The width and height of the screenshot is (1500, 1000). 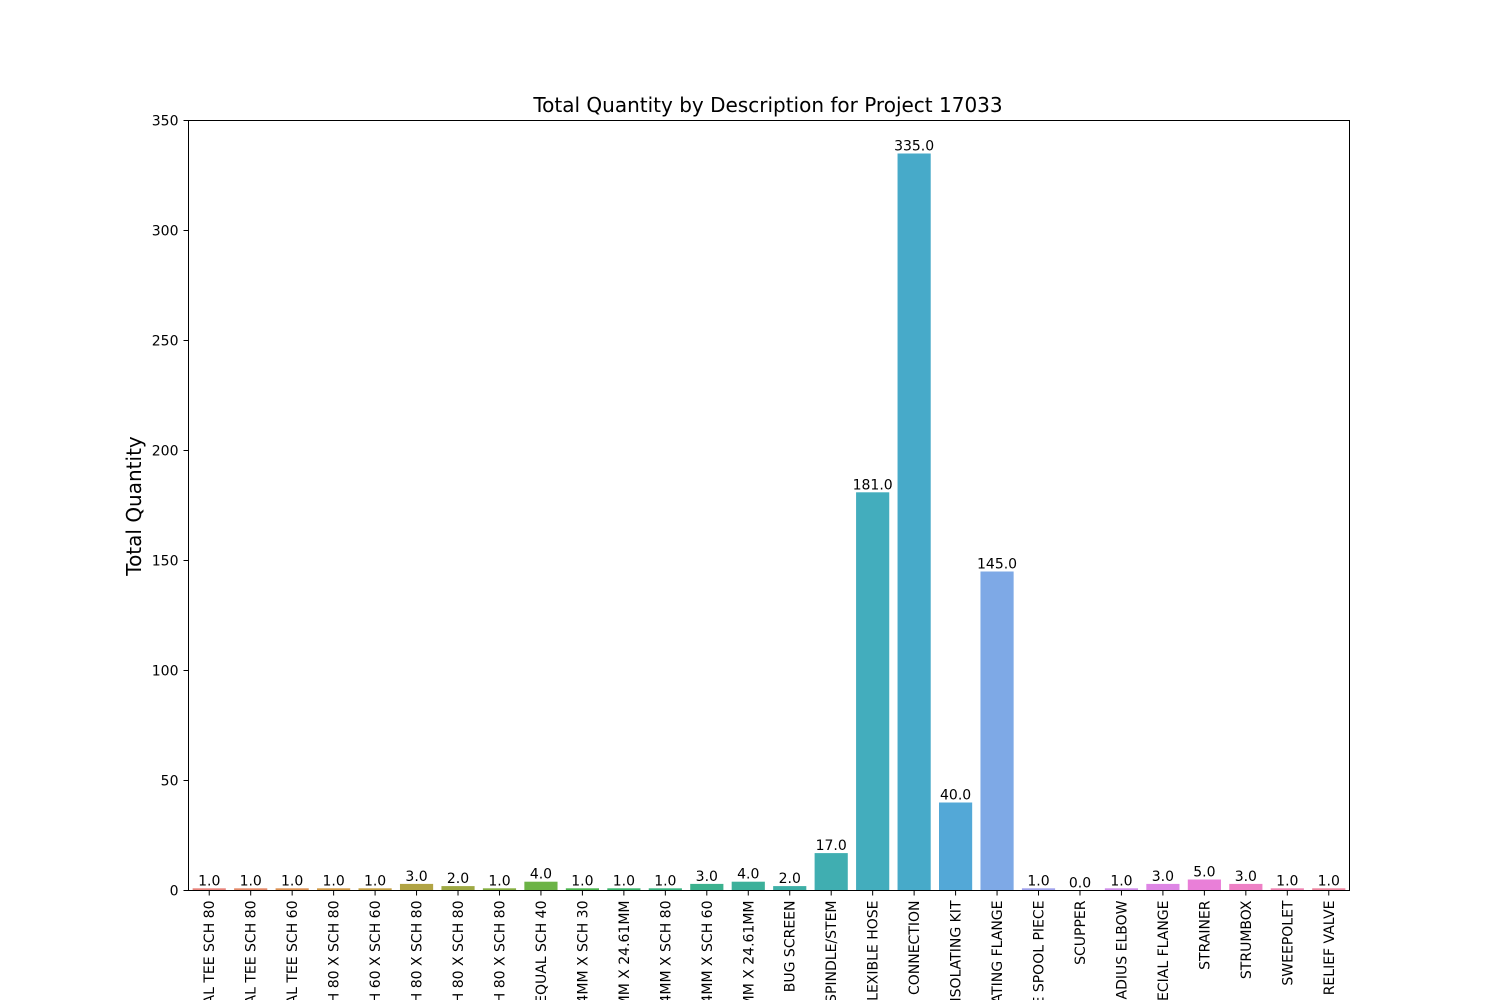 What do you see at coordinates (333, 881) in the screenshot?
I see `value-label-3: 1.0` at bounding box center [333, 881].